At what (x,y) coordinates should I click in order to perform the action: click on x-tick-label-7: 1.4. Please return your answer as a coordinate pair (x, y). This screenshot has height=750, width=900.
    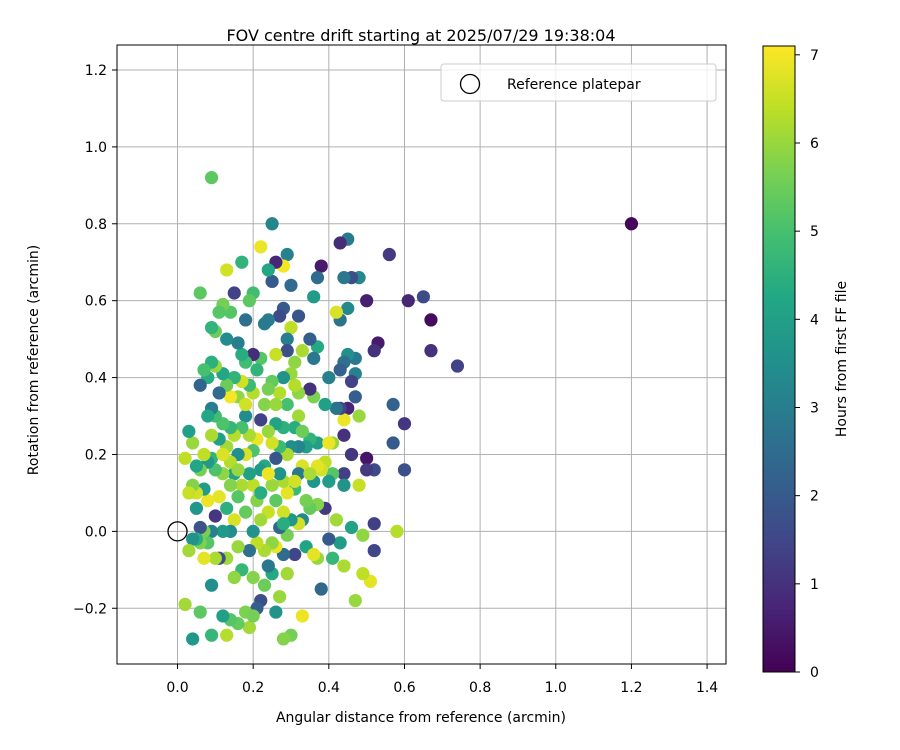
    Looking at the image, I should click on (707, 688).